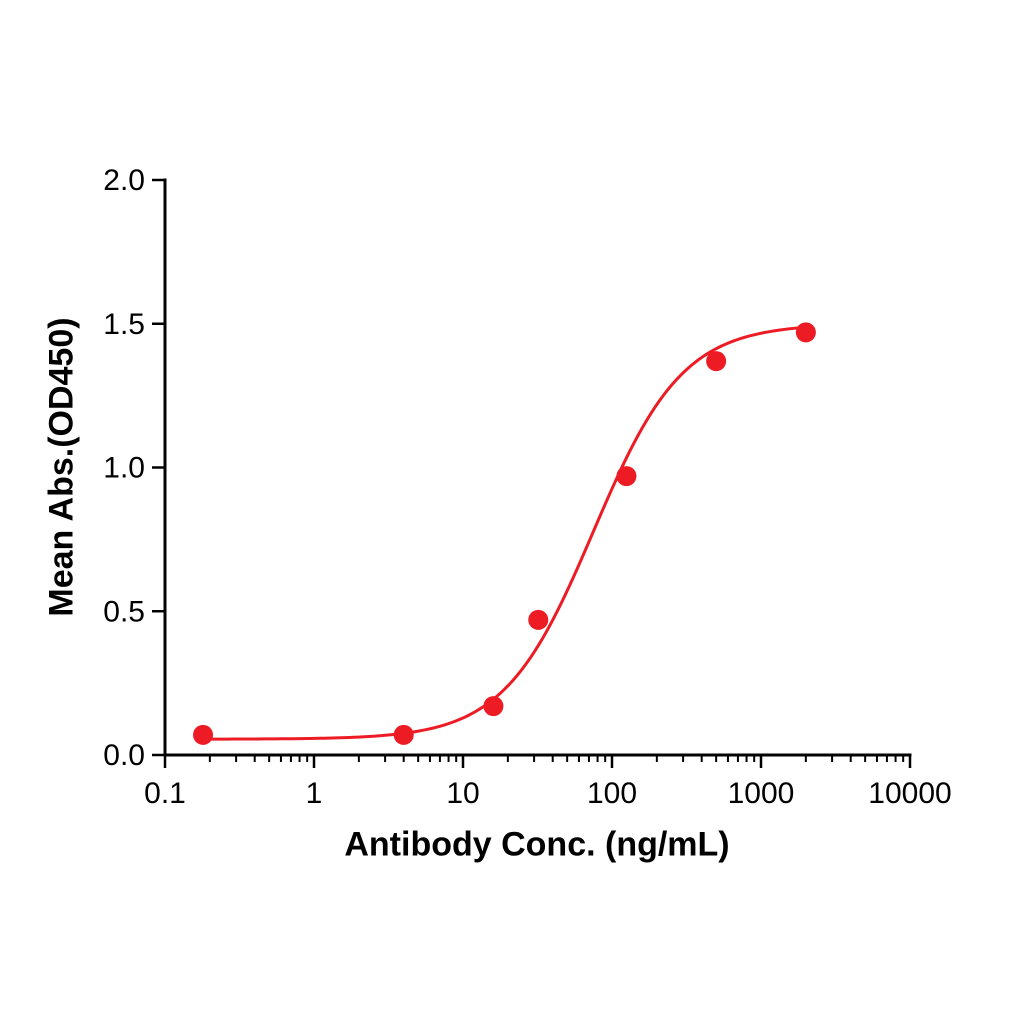 This screenshot has height=1024, width=1024. What do you see at coordinates (165, 793) in the screenshot?
I see `x-tick-label: 0.1` at bounding box center [165, 793].